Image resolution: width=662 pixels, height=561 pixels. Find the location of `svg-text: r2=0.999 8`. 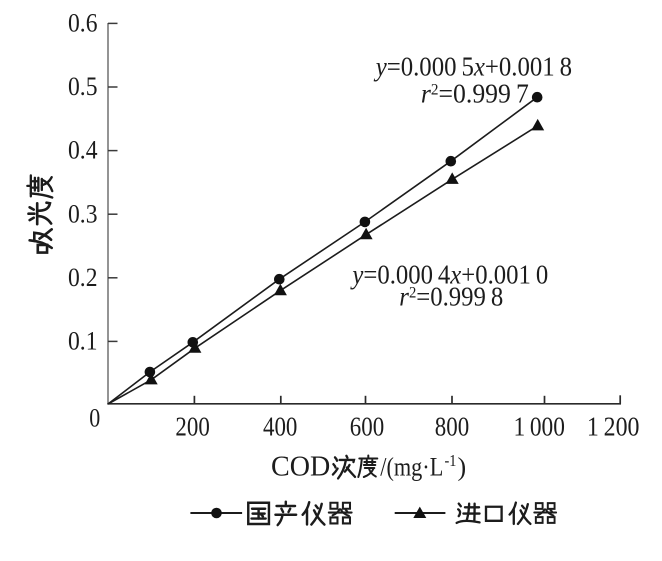

svg-text: r2=0.999 8 is located at coordinates (451, 297).